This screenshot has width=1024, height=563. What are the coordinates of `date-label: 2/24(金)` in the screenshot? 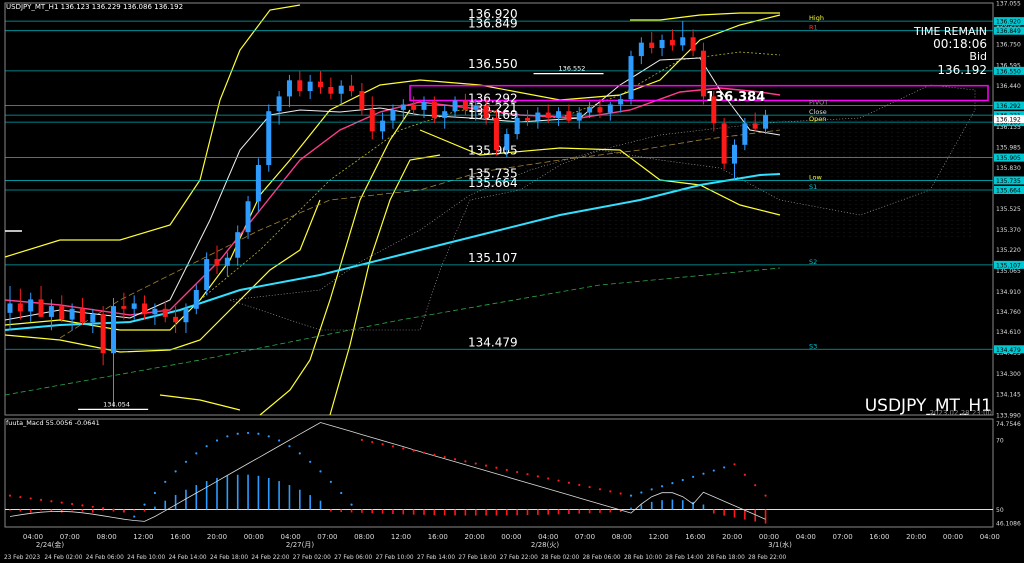 It's located at (50, 544).